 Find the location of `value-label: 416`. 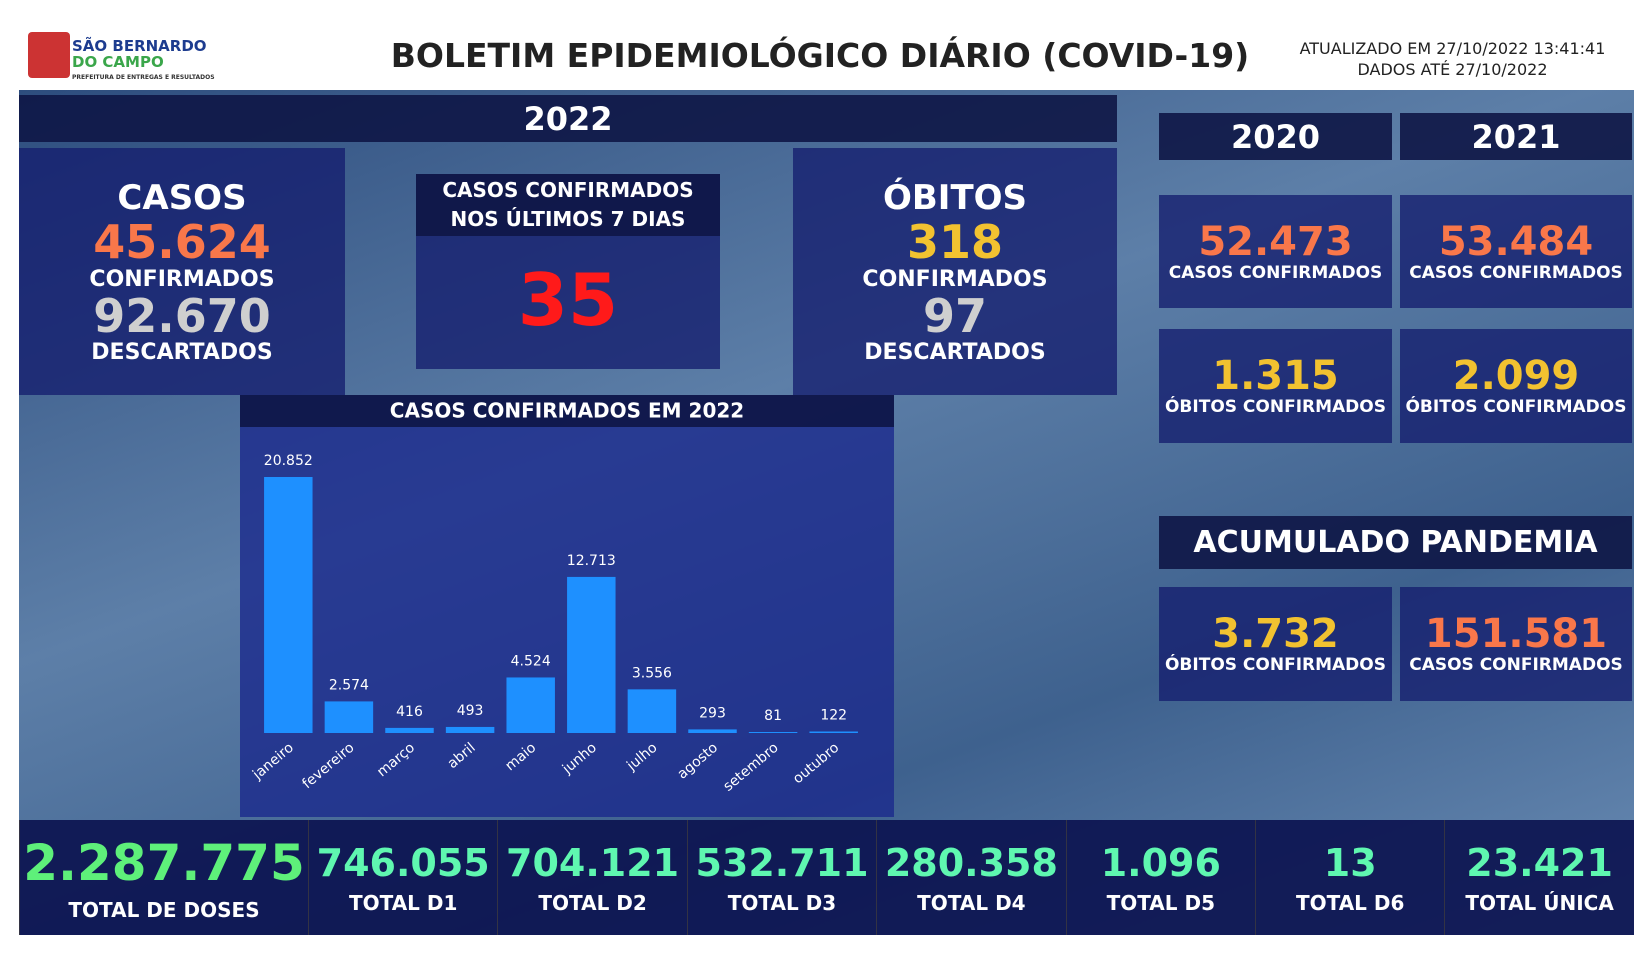

value-label: 416 is located at coordinates (409, 712).